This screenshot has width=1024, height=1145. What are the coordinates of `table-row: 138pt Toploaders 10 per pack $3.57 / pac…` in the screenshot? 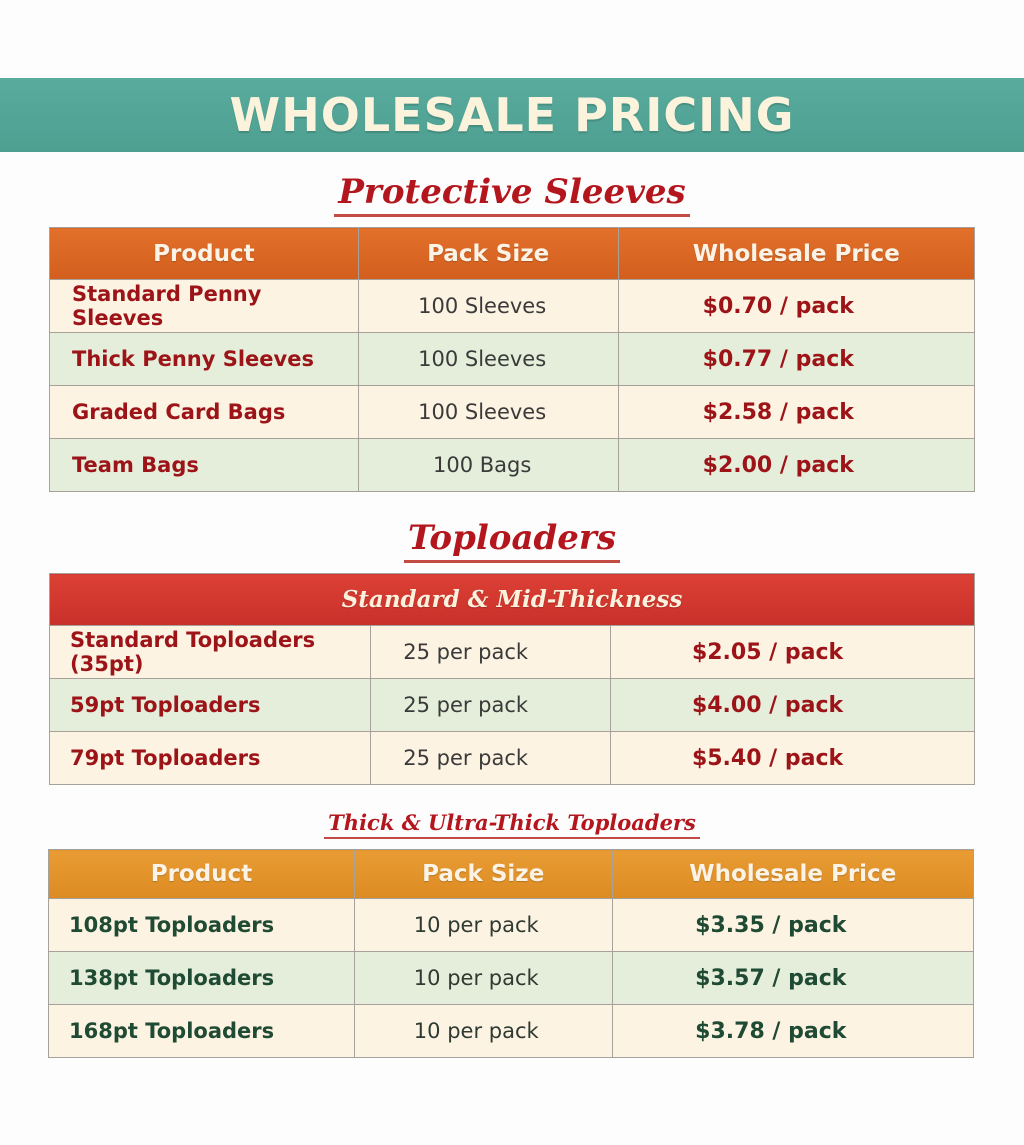 It's located at (511, 978).